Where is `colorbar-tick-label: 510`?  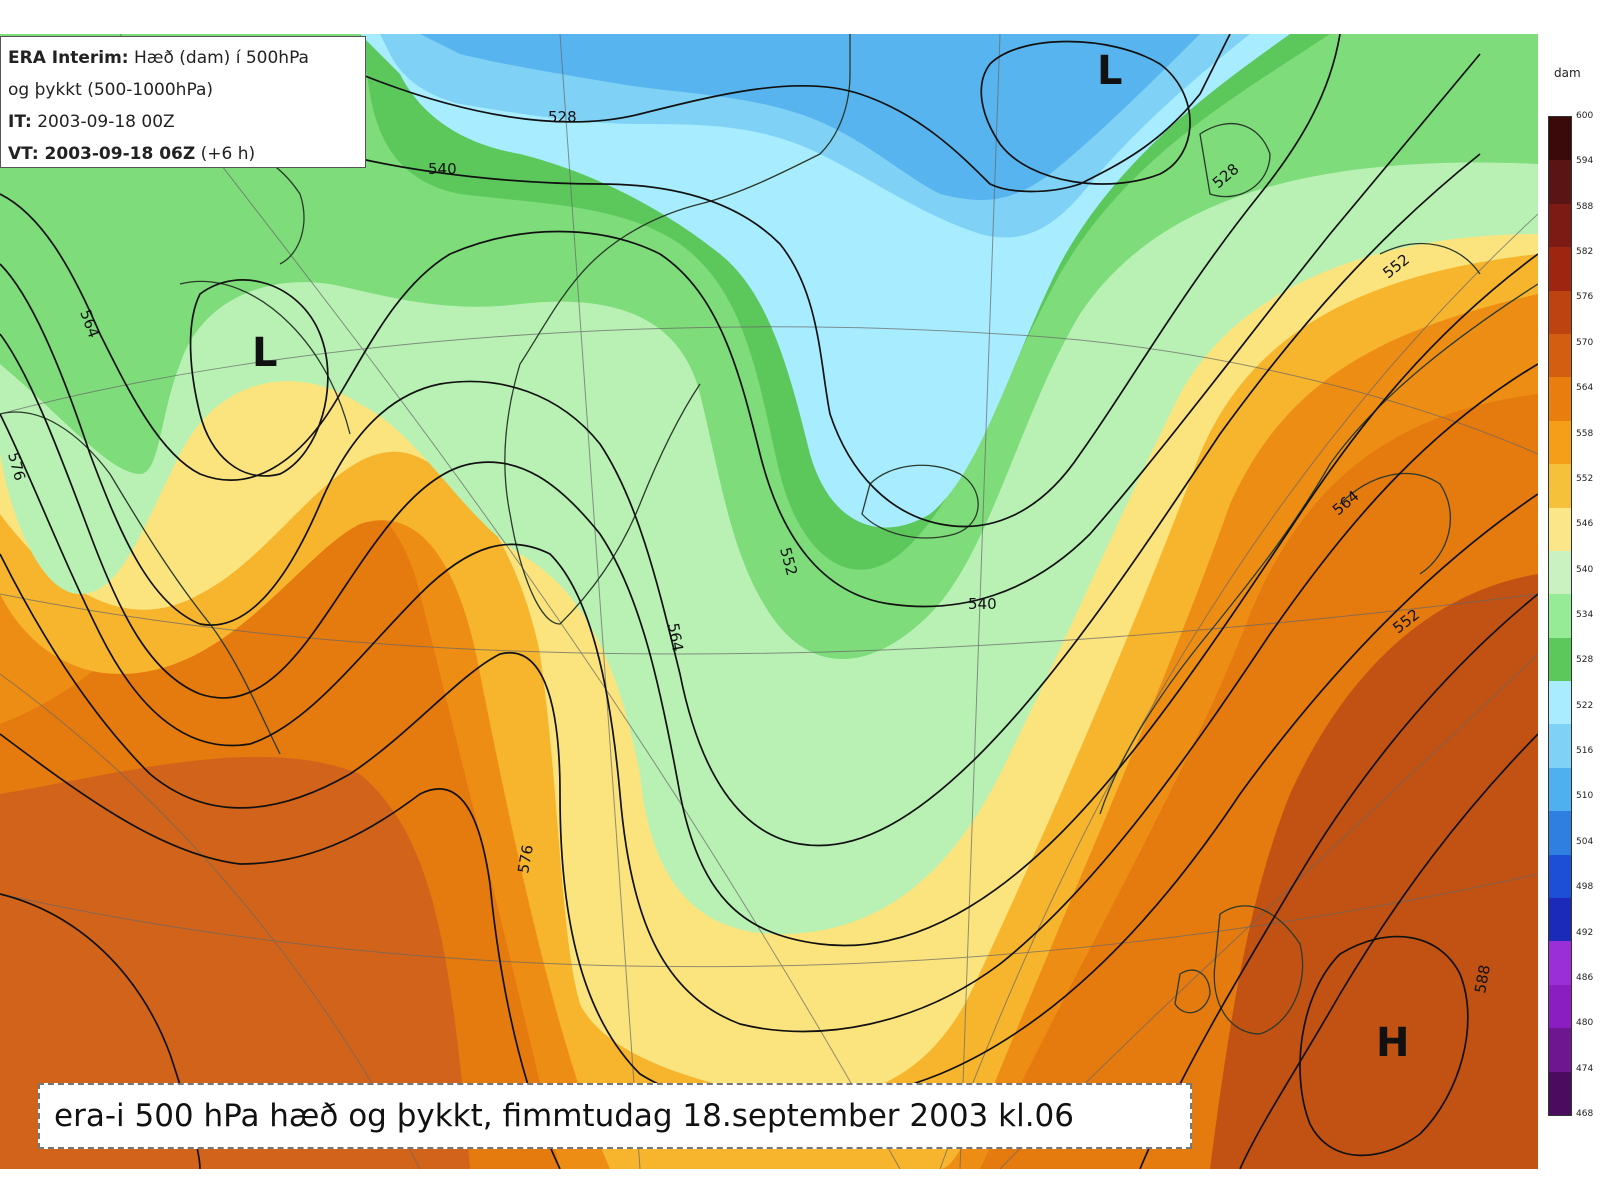 colorbar-tick-label: 510 is located at coordinates (1585, 796).